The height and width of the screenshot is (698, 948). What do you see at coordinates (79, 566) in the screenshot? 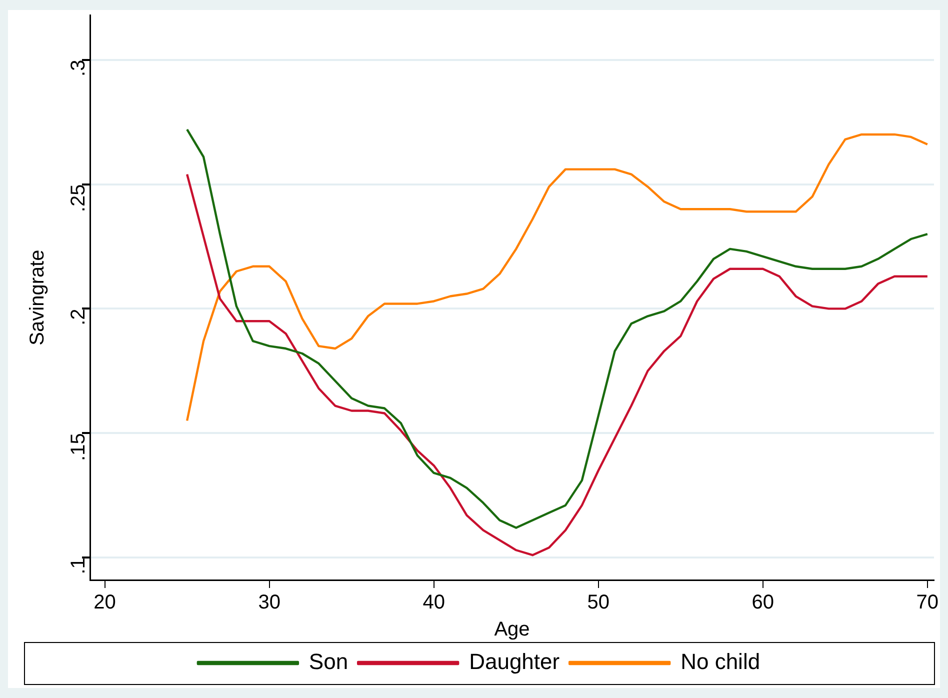
I see `y-tick-label: .1` at bounding box center [79, 566].